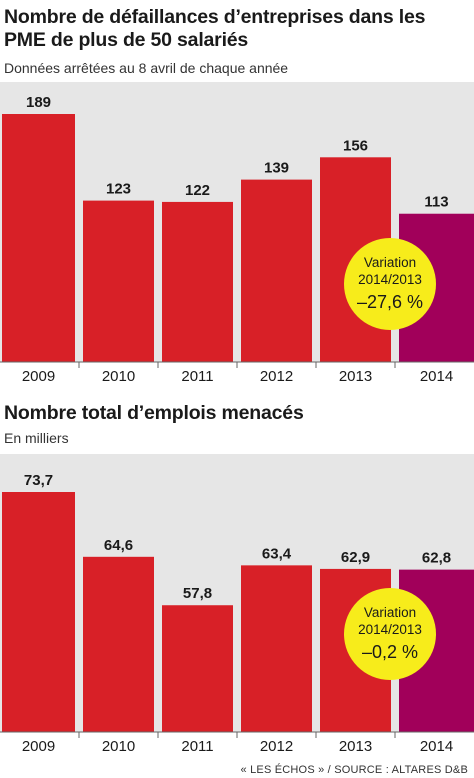  What do you see at coordinates (118, 545) in the screenshot?
I see `value-label: 64,6` at bounding box center [118, 545].